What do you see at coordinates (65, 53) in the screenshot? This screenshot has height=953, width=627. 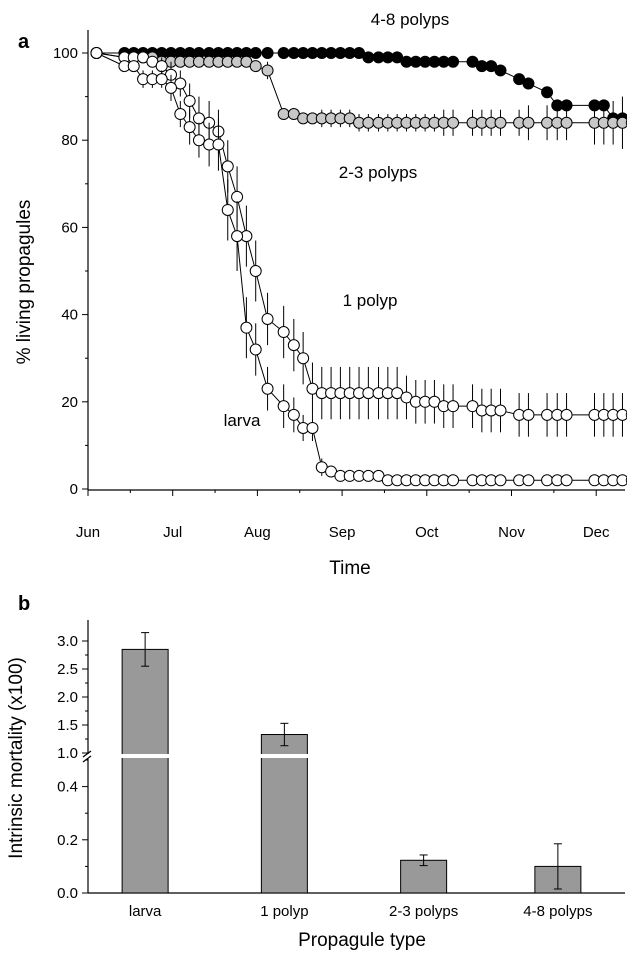 I see `y-tick-label: 100` at bounding box center [65, 53].